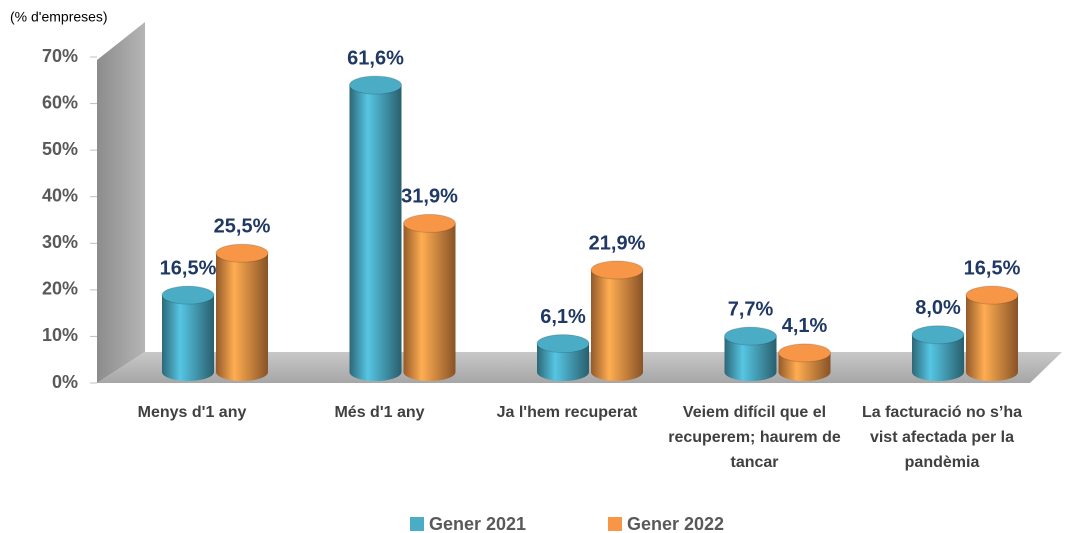 This screenshot has width=1067, height=533. I want to click on data-label: 7,7%, so click(751, 309).